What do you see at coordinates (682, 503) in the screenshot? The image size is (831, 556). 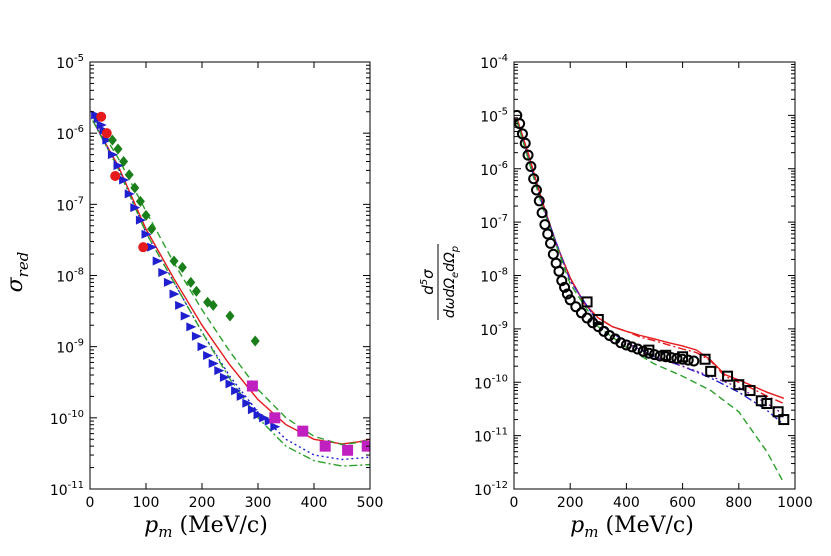 I see `right-x-tick-label-3: 600` at bounding box center [682, 503].